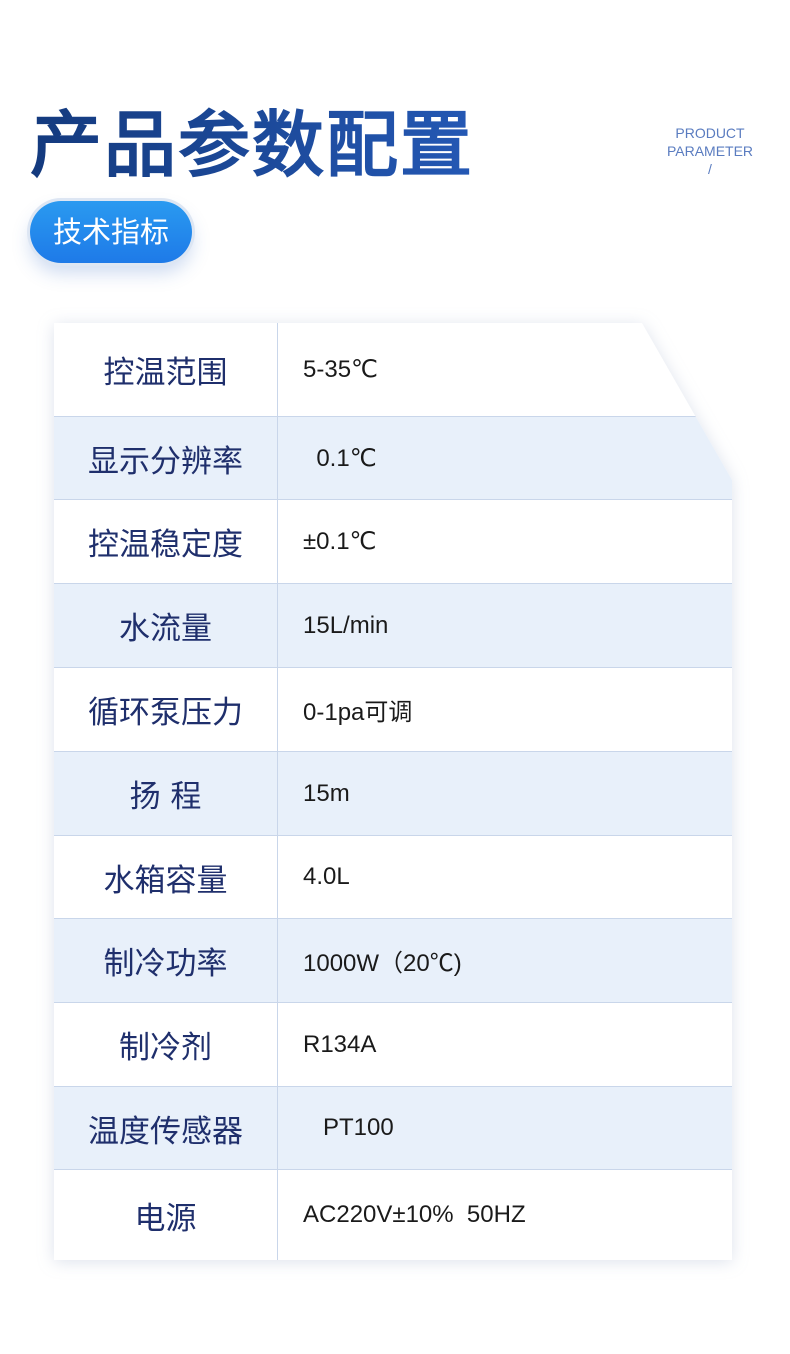  Describe the element at coordinates (326, 876) in the screenshot. I see `param-value: 4.0L` at that location.